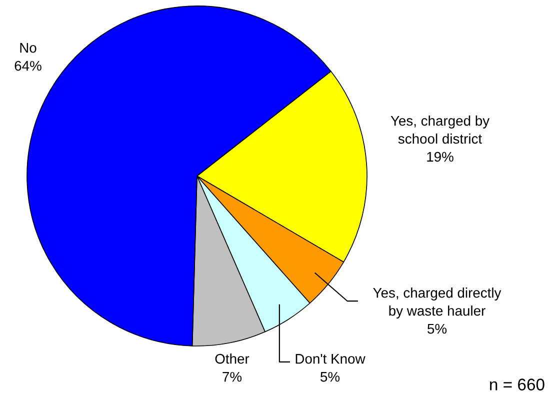 The width and height of the screenshot is (556, 409). I want to click on slice-label: Other, so click(232, 359).